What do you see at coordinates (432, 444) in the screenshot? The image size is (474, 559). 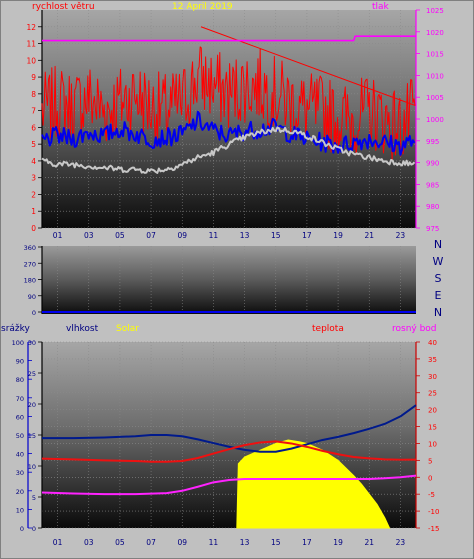 I see `temperature-axis-tick-label: 10` at bounding box center [432, 444].